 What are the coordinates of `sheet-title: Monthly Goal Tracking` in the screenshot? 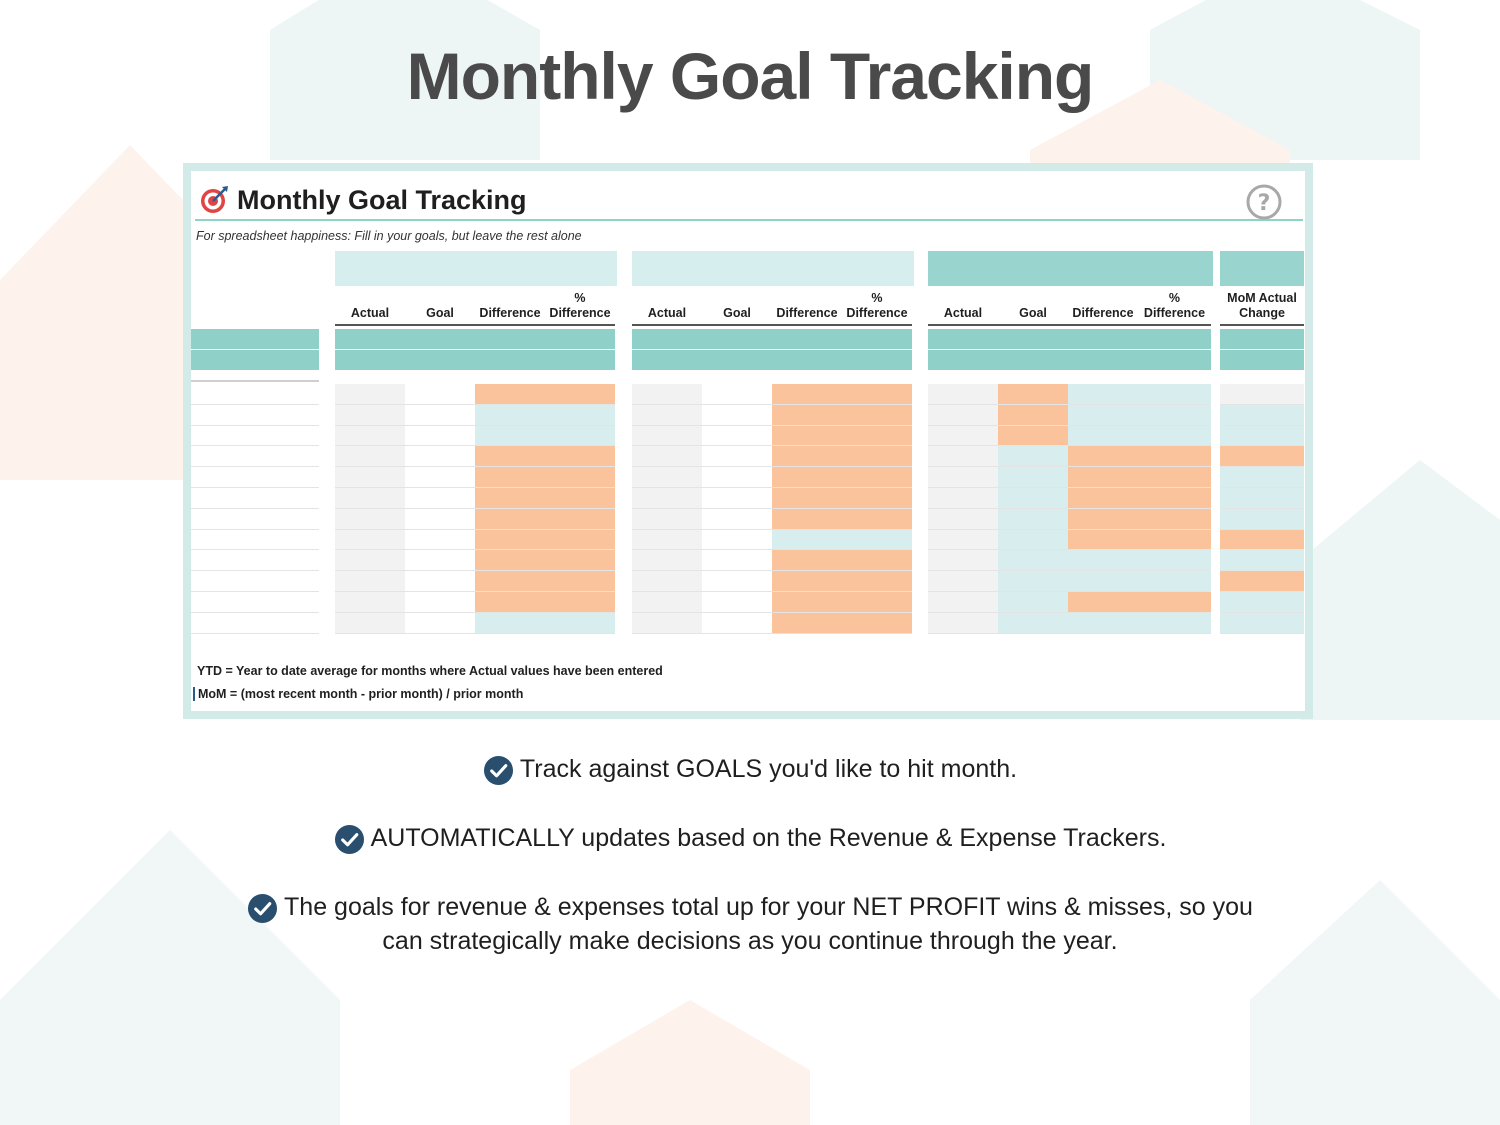 It's located at (382, 200).